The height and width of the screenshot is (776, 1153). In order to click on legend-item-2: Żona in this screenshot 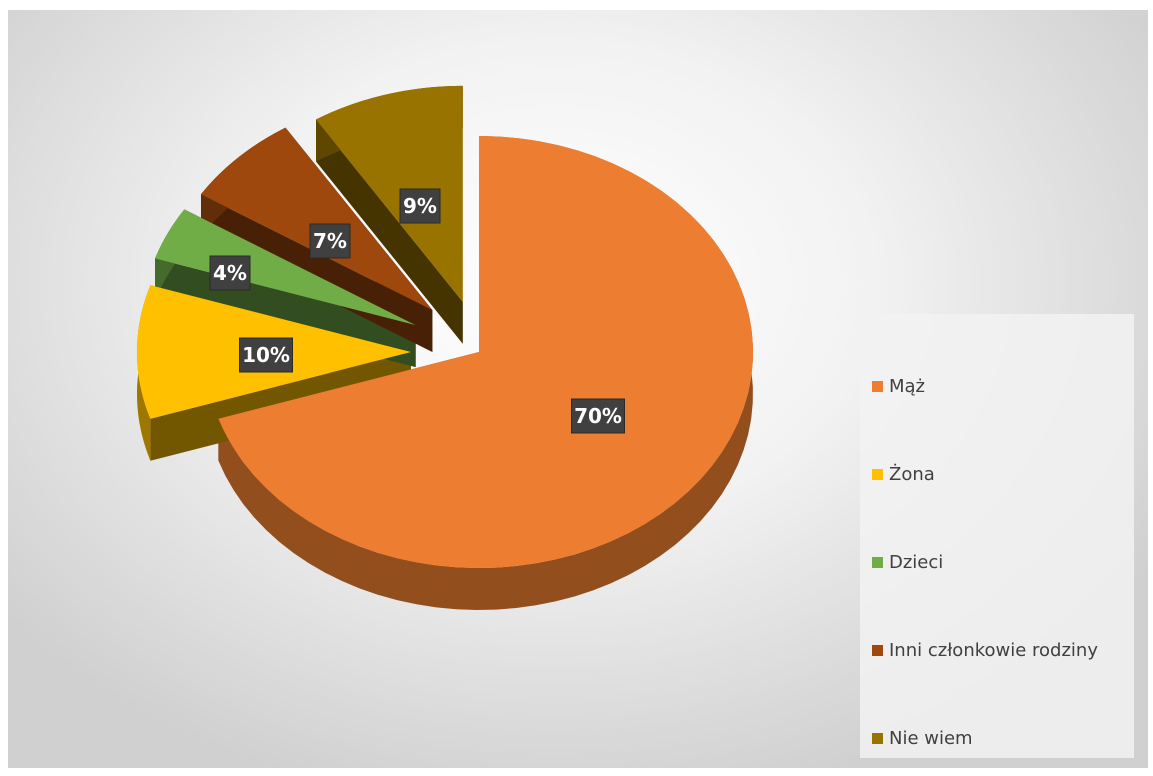, I will do `click(997, 474)`.